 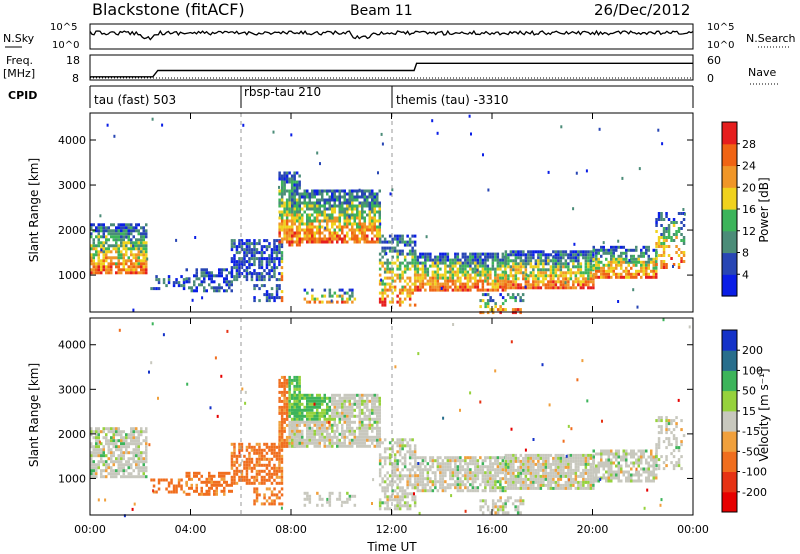 What do you see at coordinates (72, 230) in the screenshot?
I see `y-tick-label: 2000` at bounding box center [72, 230].